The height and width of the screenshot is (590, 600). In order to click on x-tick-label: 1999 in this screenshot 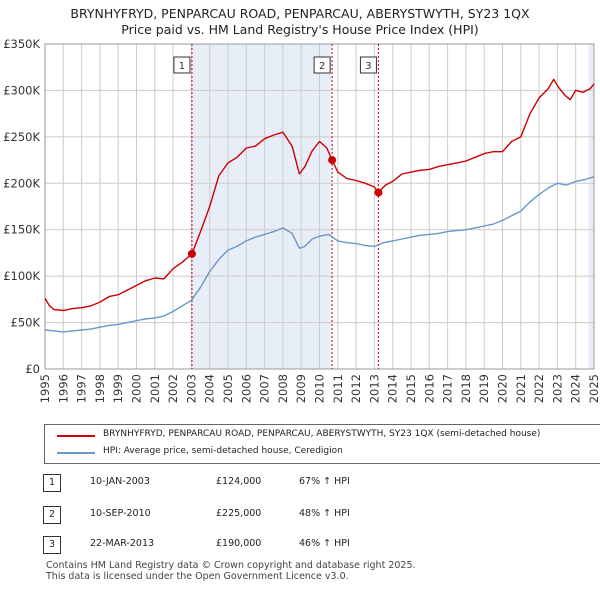, I will do `click(118, 388)`.